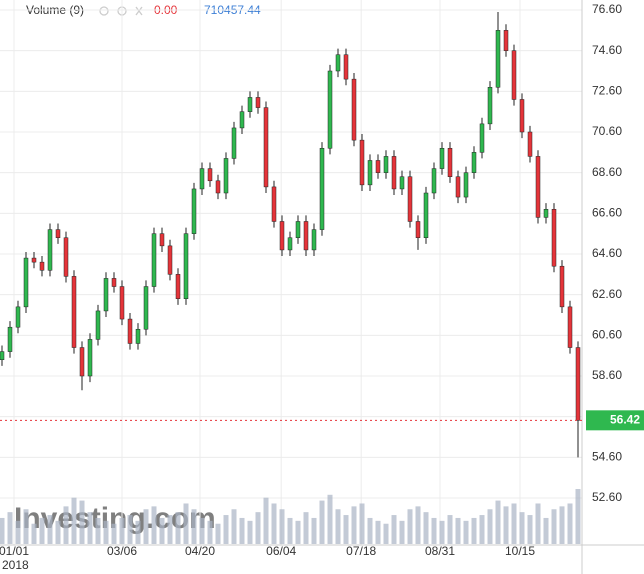  Describe the element at coordinates (14, 551) in the screenshot. I see `x-tick-label: 01/01` at that location.